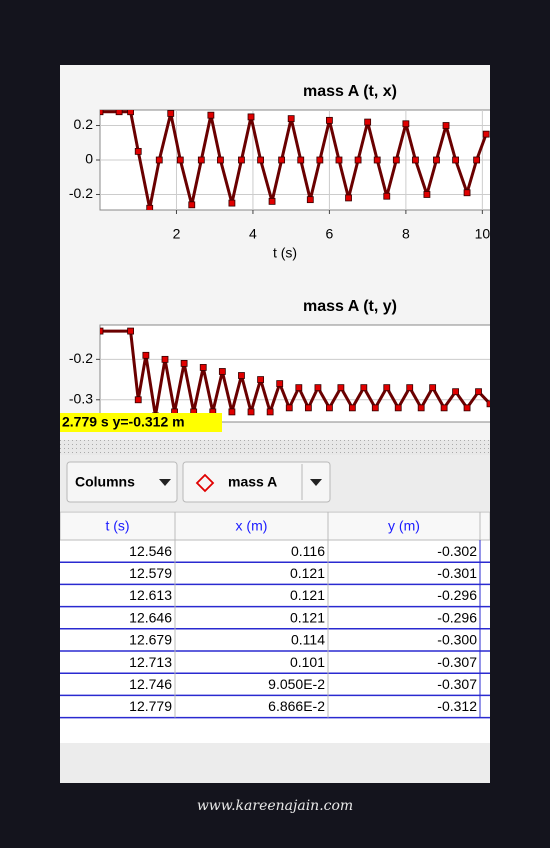  What do you see at coordinates (308, 551) in the screenshot?
I see `cell: 0.116` at bounding box center [308, 551].